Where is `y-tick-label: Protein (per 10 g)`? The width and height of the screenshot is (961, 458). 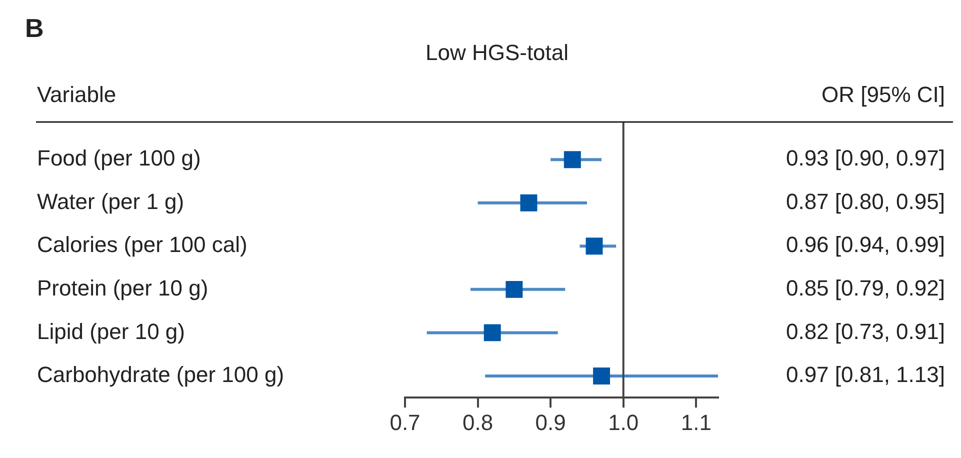 y-tick-label: Protein (per 10 g) is located at coordinates (122, 287).